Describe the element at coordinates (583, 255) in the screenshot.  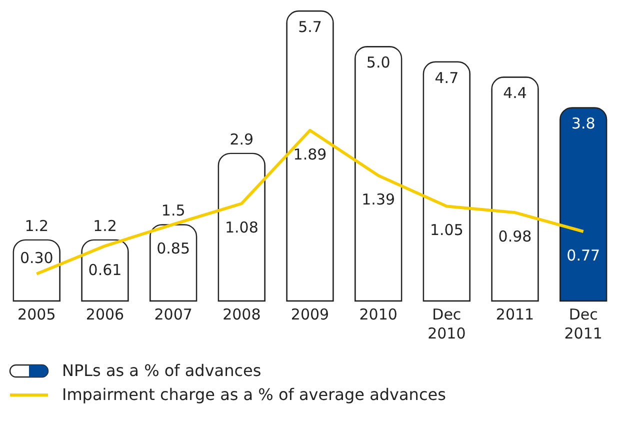
I see `data-label: 0.77` at that location.